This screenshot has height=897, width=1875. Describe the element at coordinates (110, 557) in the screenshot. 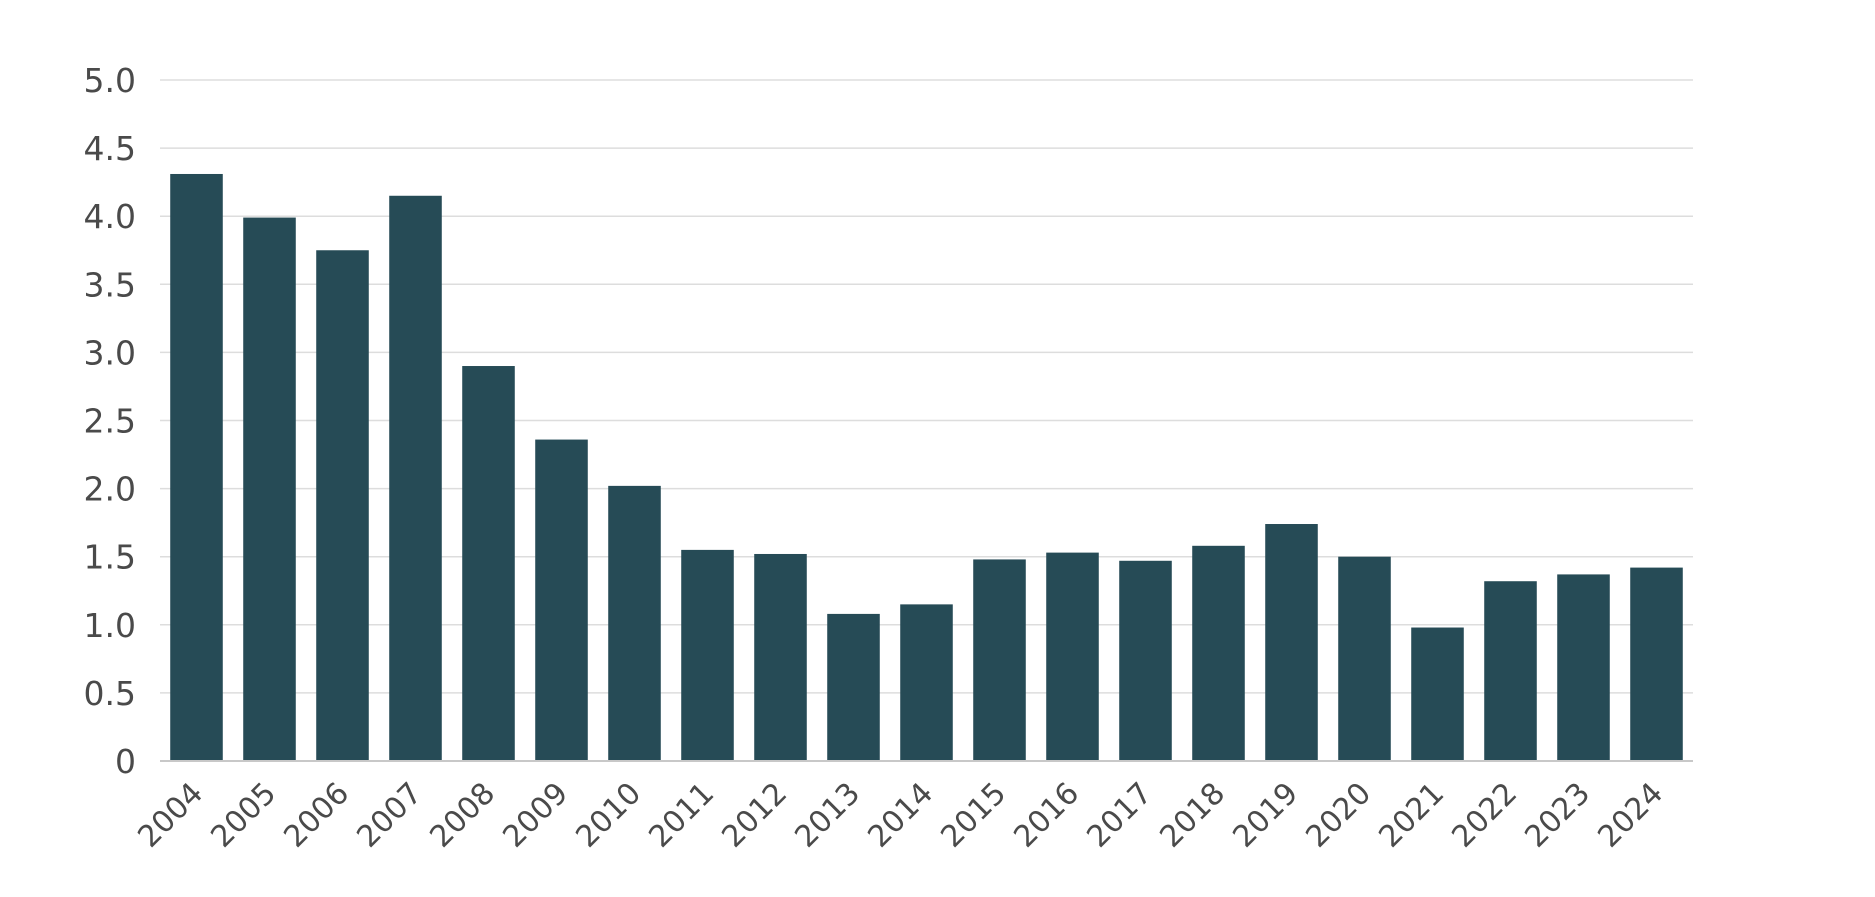

I see `y-tick-label: 1.5` at that location.